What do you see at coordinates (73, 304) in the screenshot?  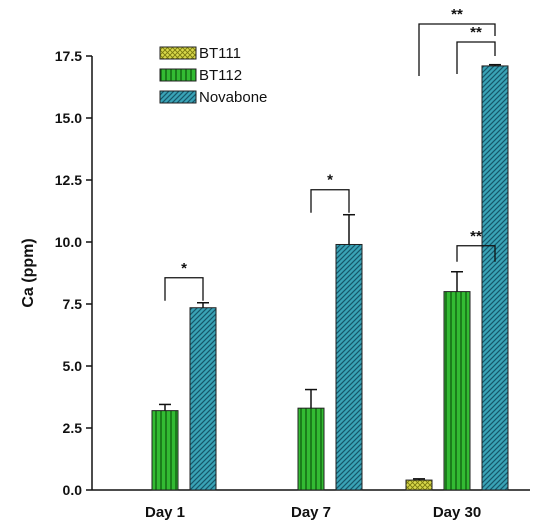 I see `y-tick-label: 7.5` at bounding box center [73, 304].